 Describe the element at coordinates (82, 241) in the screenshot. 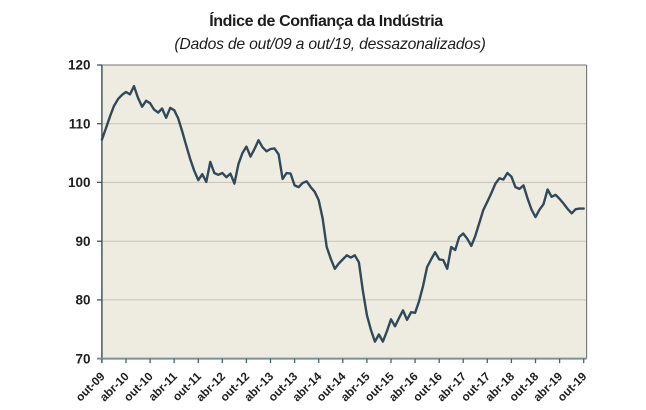

I see `svg-text: 90` at that location.